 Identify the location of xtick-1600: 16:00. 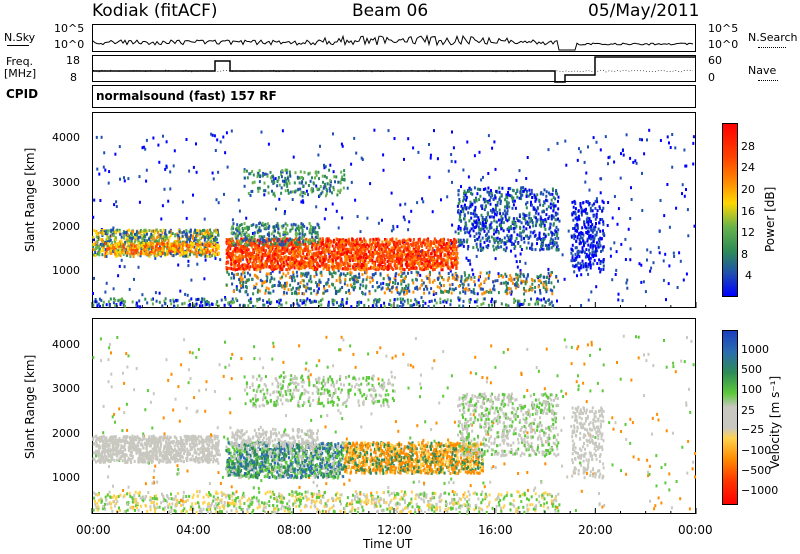
(495, 530).